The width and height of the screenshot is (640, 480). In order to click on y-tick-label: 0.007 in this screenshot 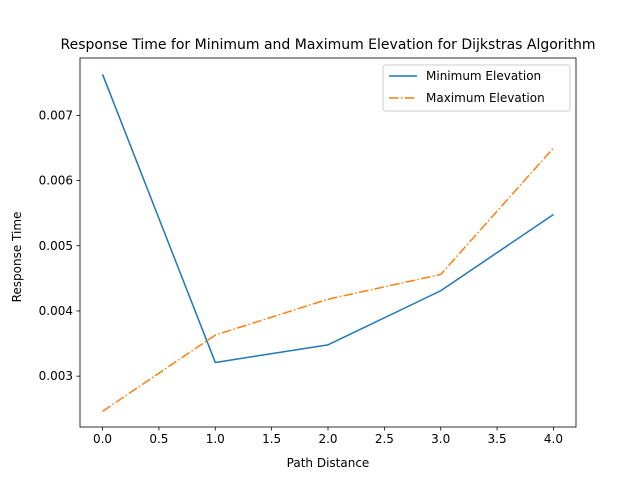, I will do `click(56, 115)`.